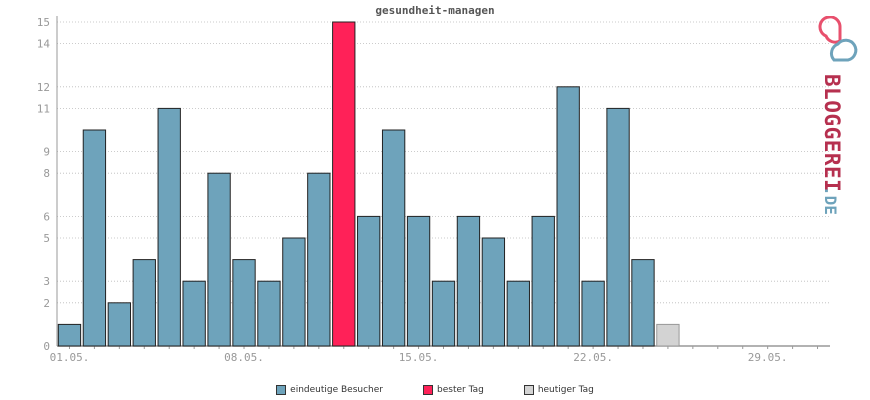 This screenshot has width=870, height=400. I want to click on logo-text-suffix: .DE, so click(830, 200).